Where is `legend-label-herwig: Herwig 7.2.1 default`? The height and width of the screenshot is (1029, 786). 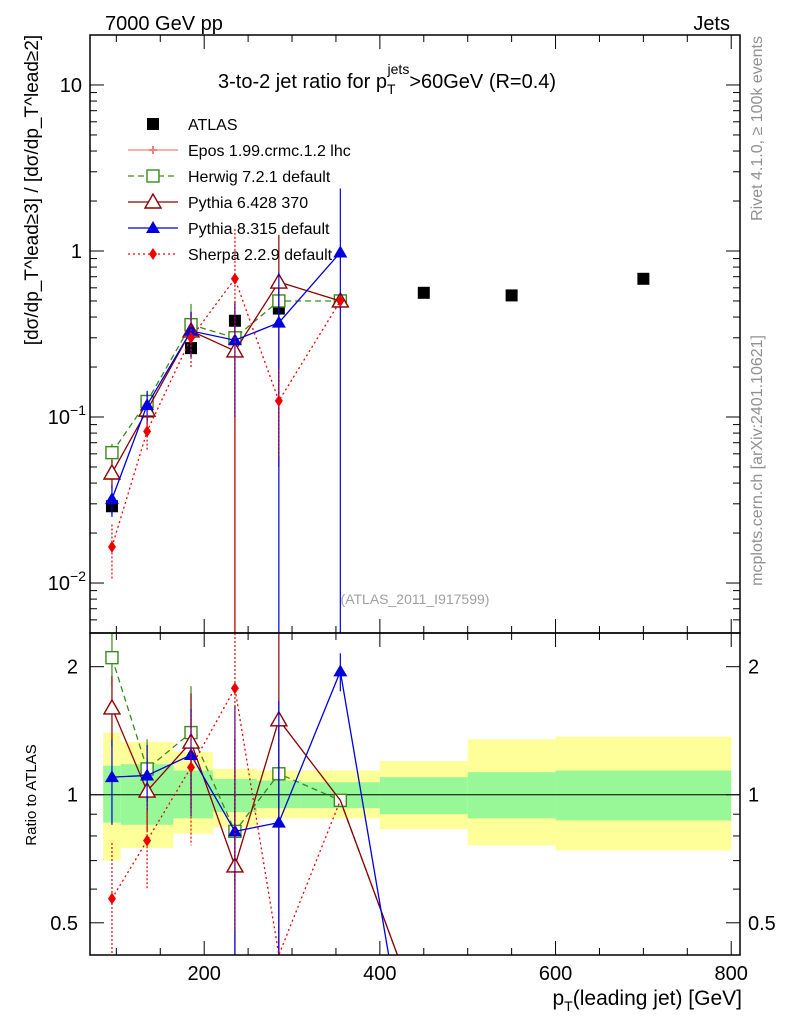
legend-label-herwig: Herwig 7.2.1 default is located at coordinates (259, 177).